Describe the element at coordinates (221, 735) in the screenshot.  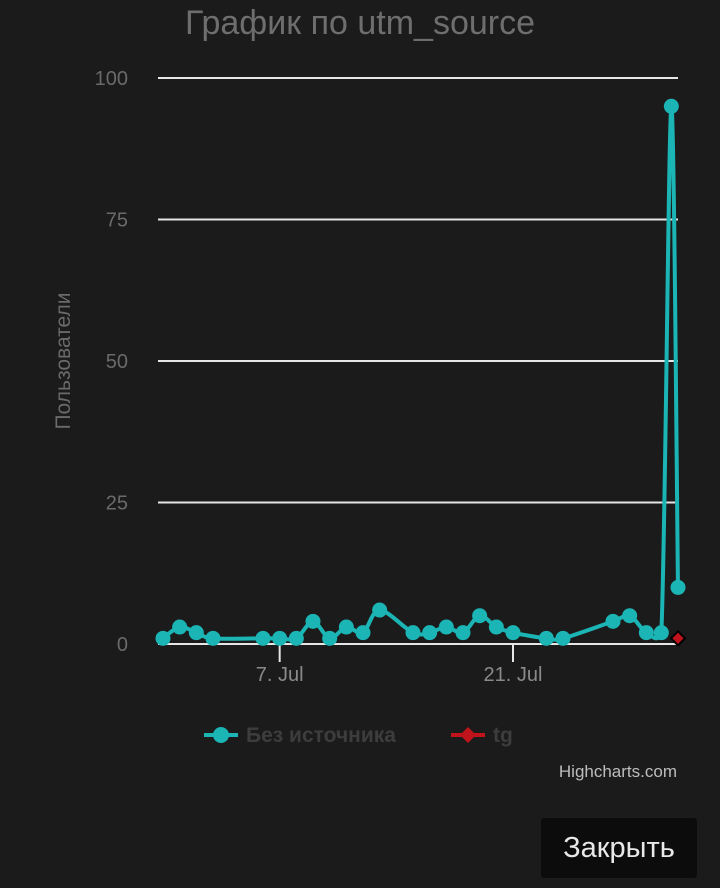
I see `legend-marker-bez-istochnika` at that location.